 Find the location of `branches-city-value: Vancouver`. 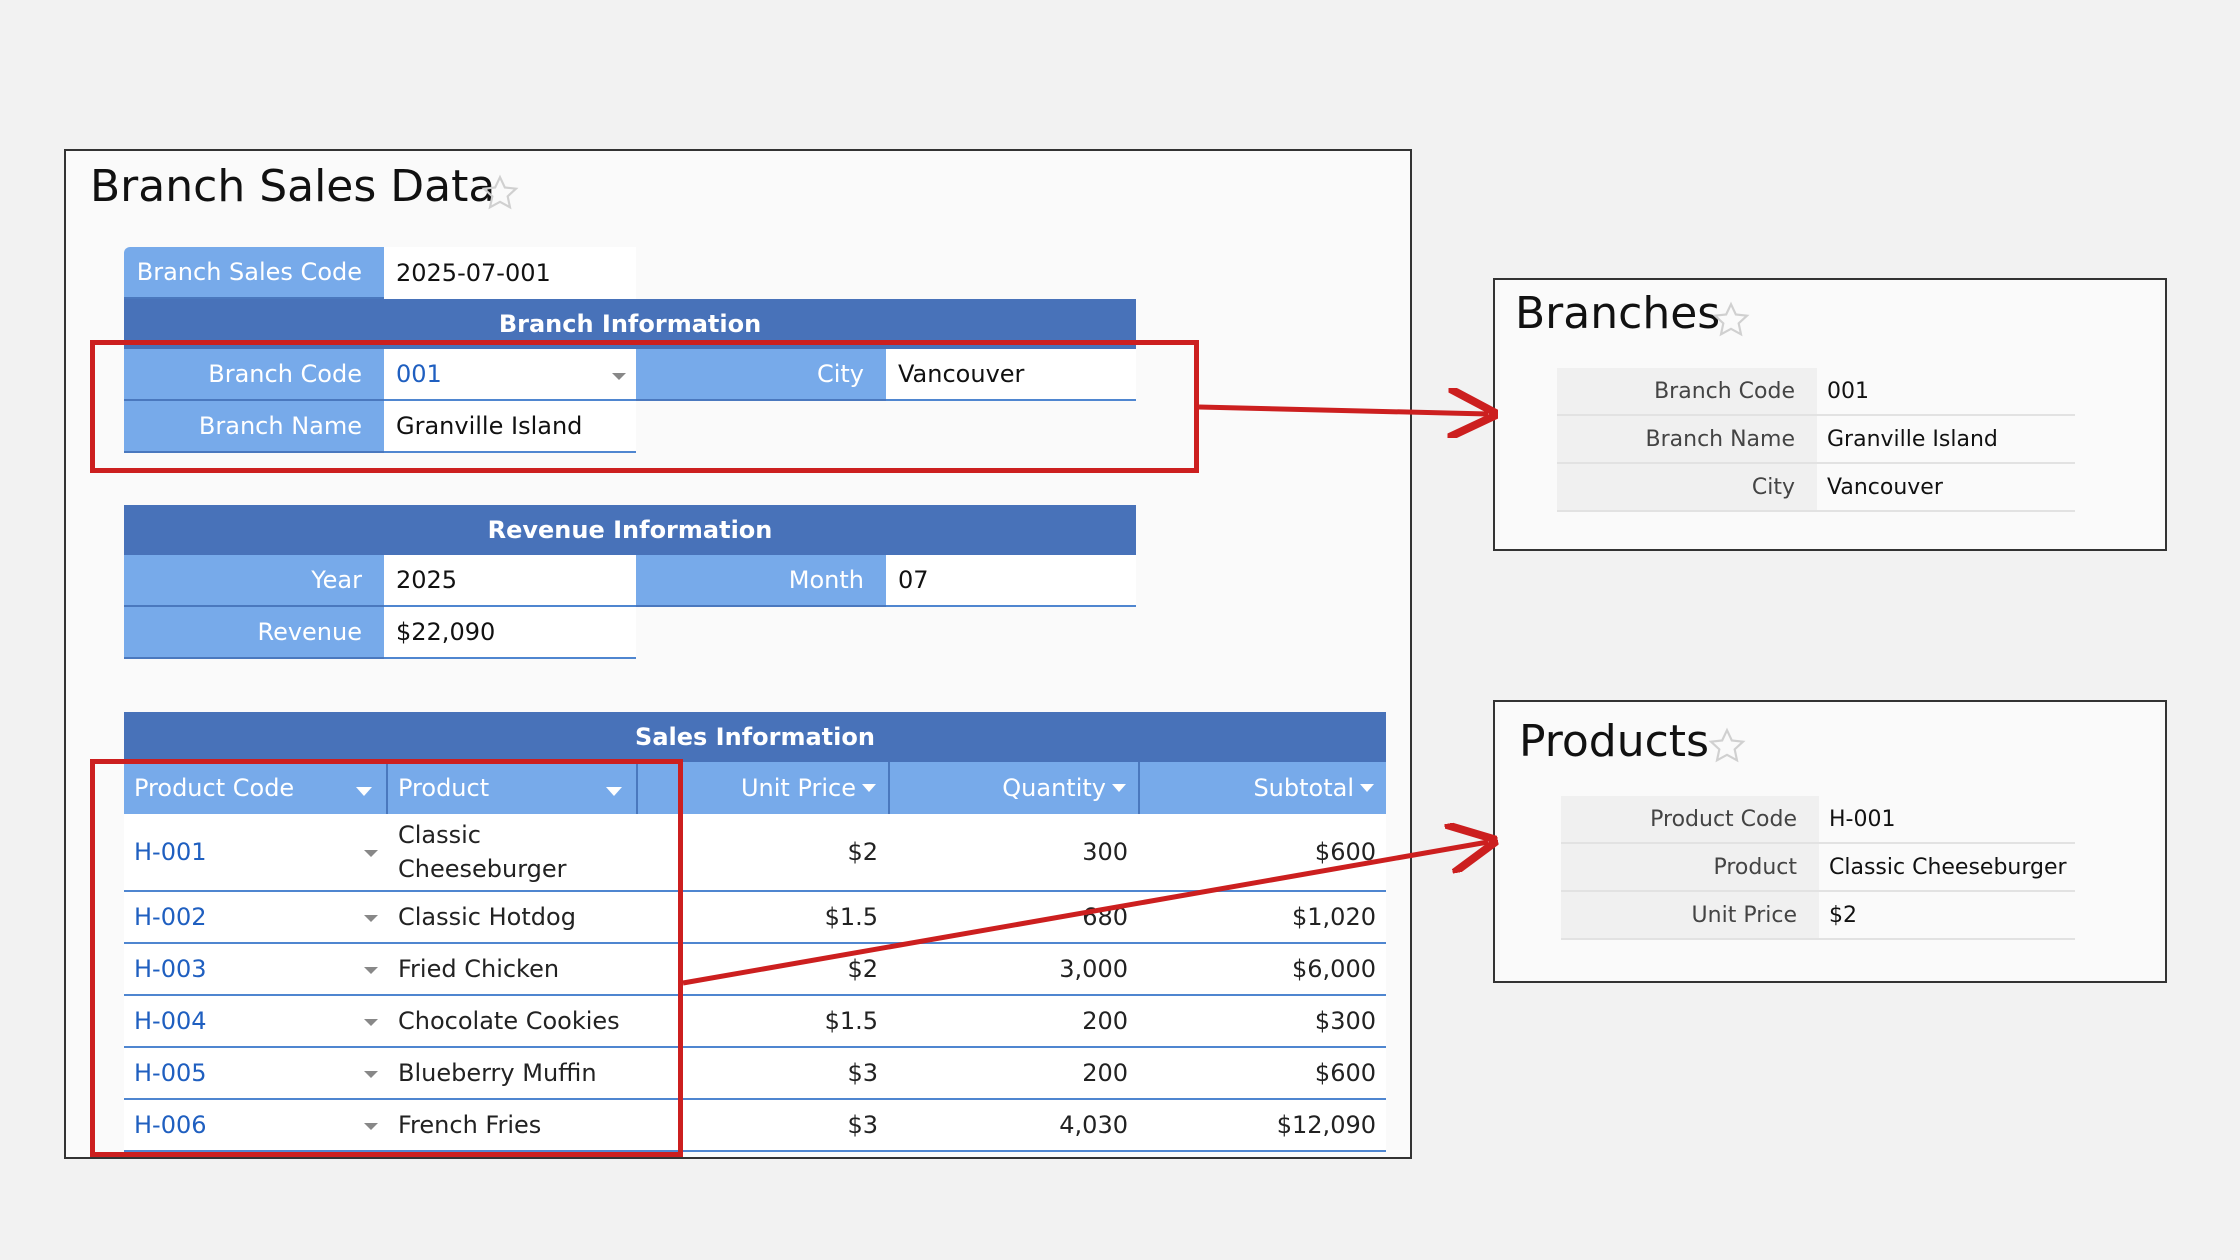

branches-city-value: Vancouver is located at coordinates (1946, 488).